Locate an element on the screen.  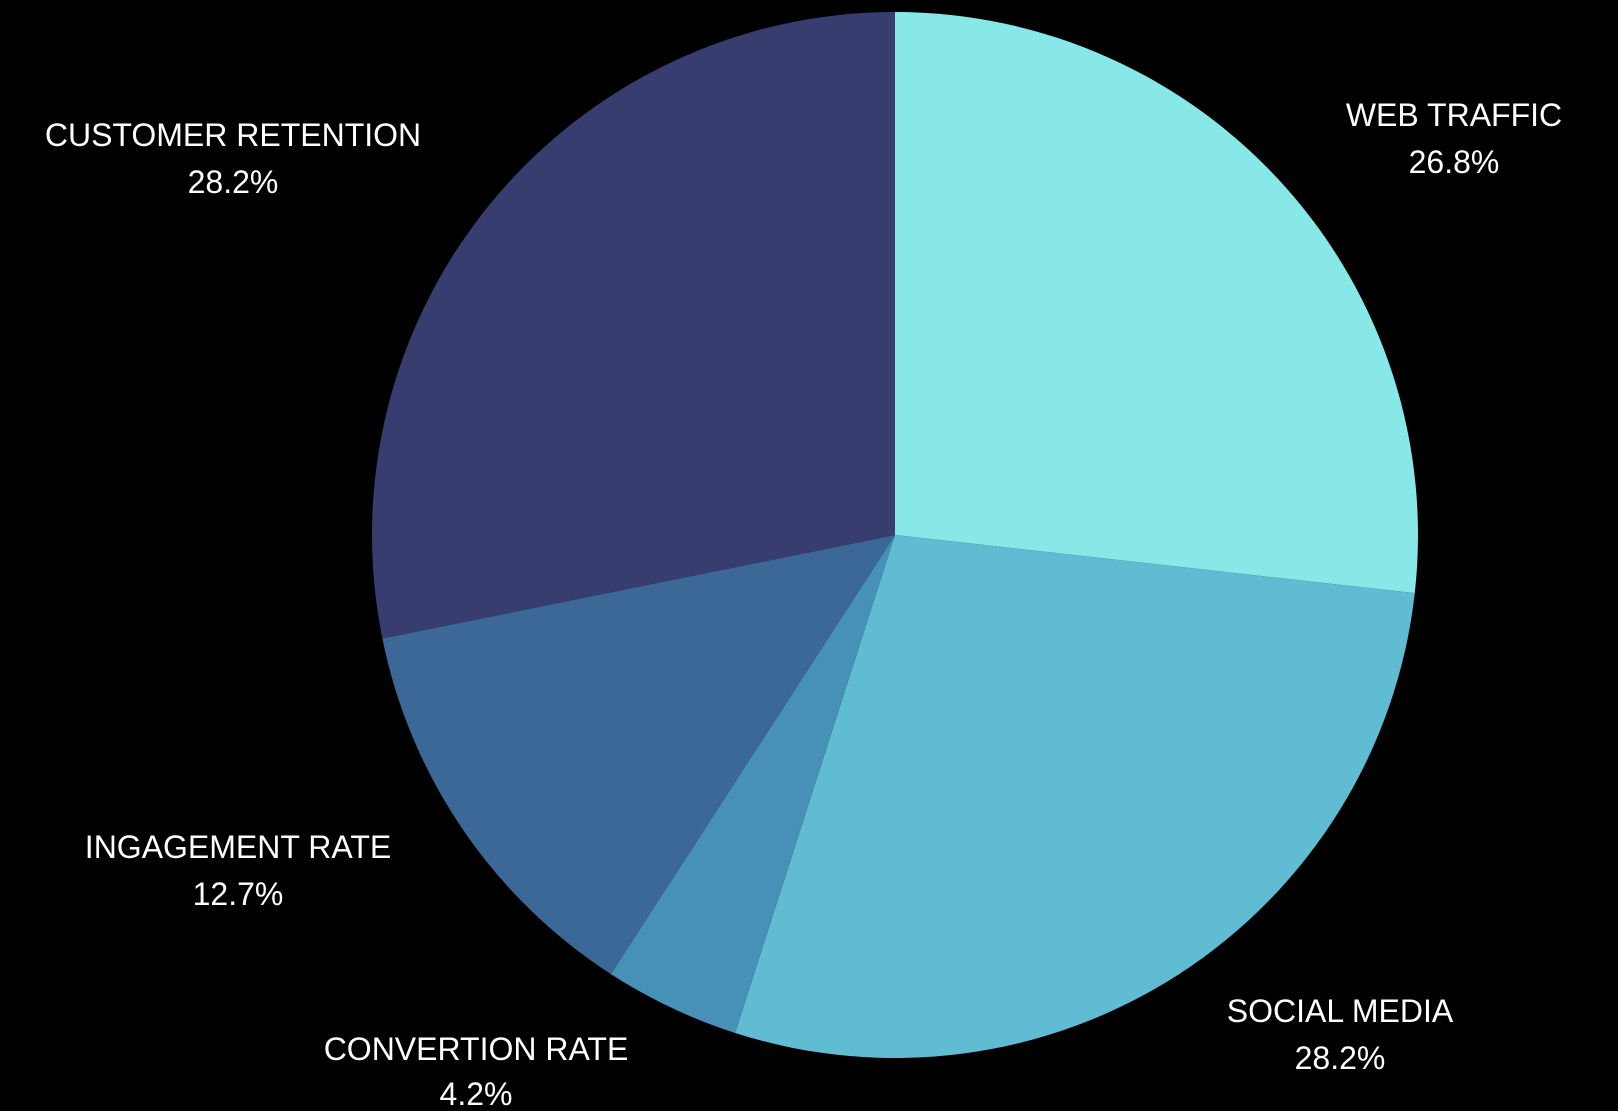
slice-label-convertion-rate-value: 4.2% is located at coordinates (476, 1093).